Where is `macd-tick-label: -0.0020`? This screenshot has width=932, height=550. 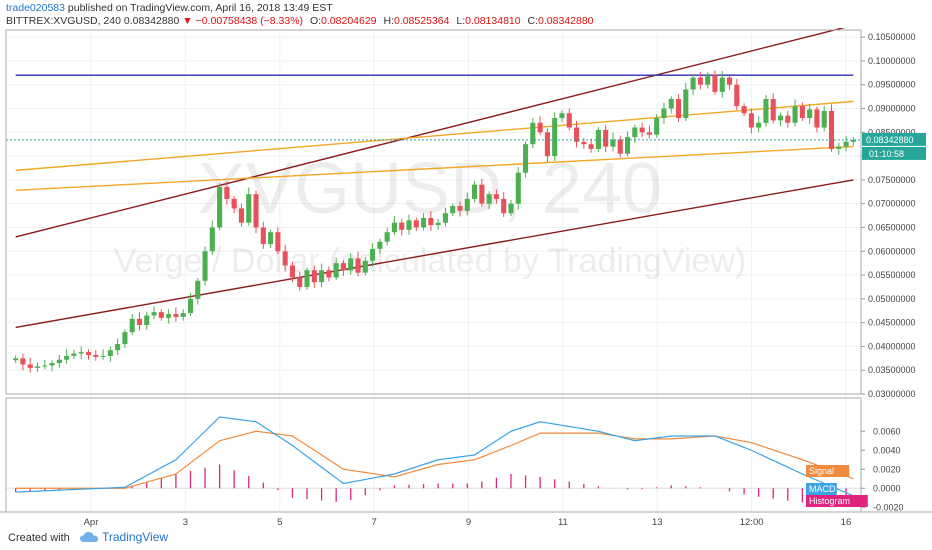 macd-tick-label: -0.0020 is located at coordinates (888, 507).